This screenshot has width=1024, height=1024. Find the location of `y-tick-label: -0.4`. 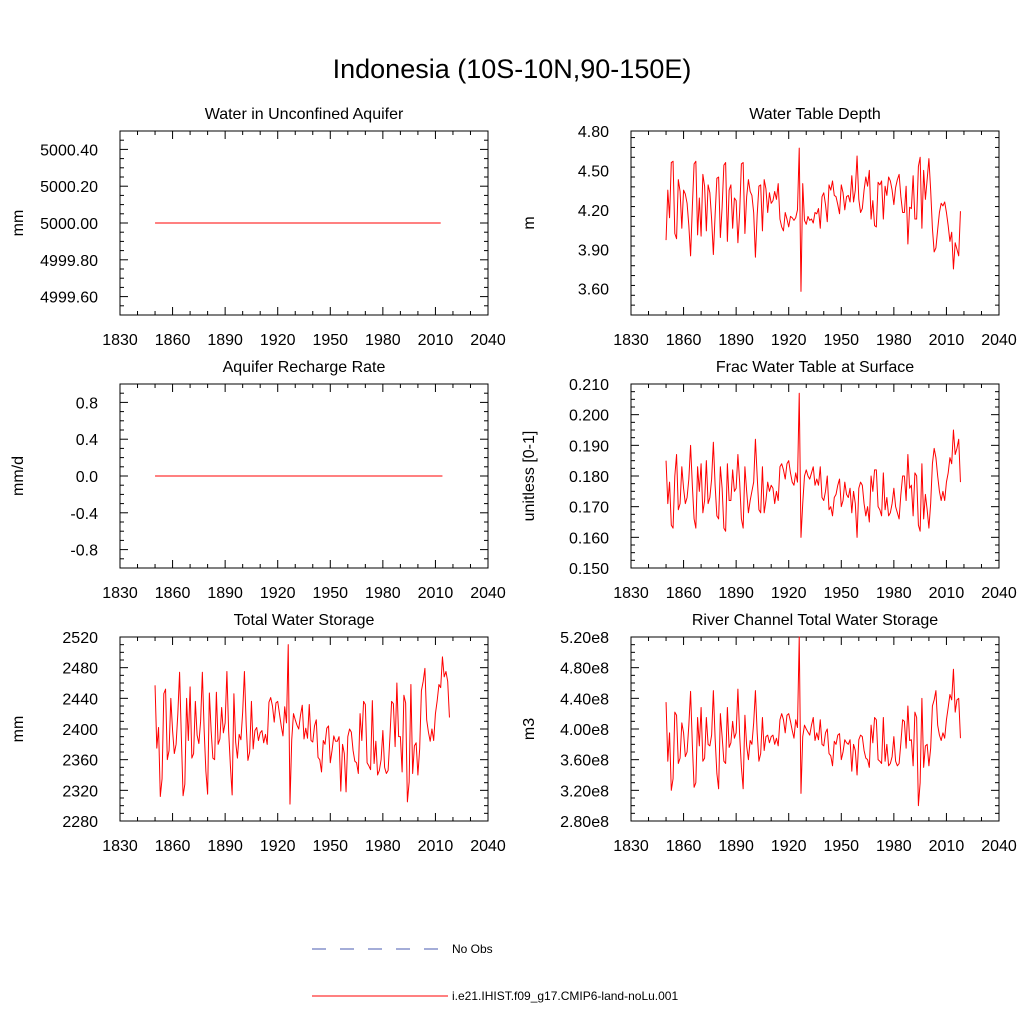

y-tick-label: -0.4 is located at coordinates (84, 514).